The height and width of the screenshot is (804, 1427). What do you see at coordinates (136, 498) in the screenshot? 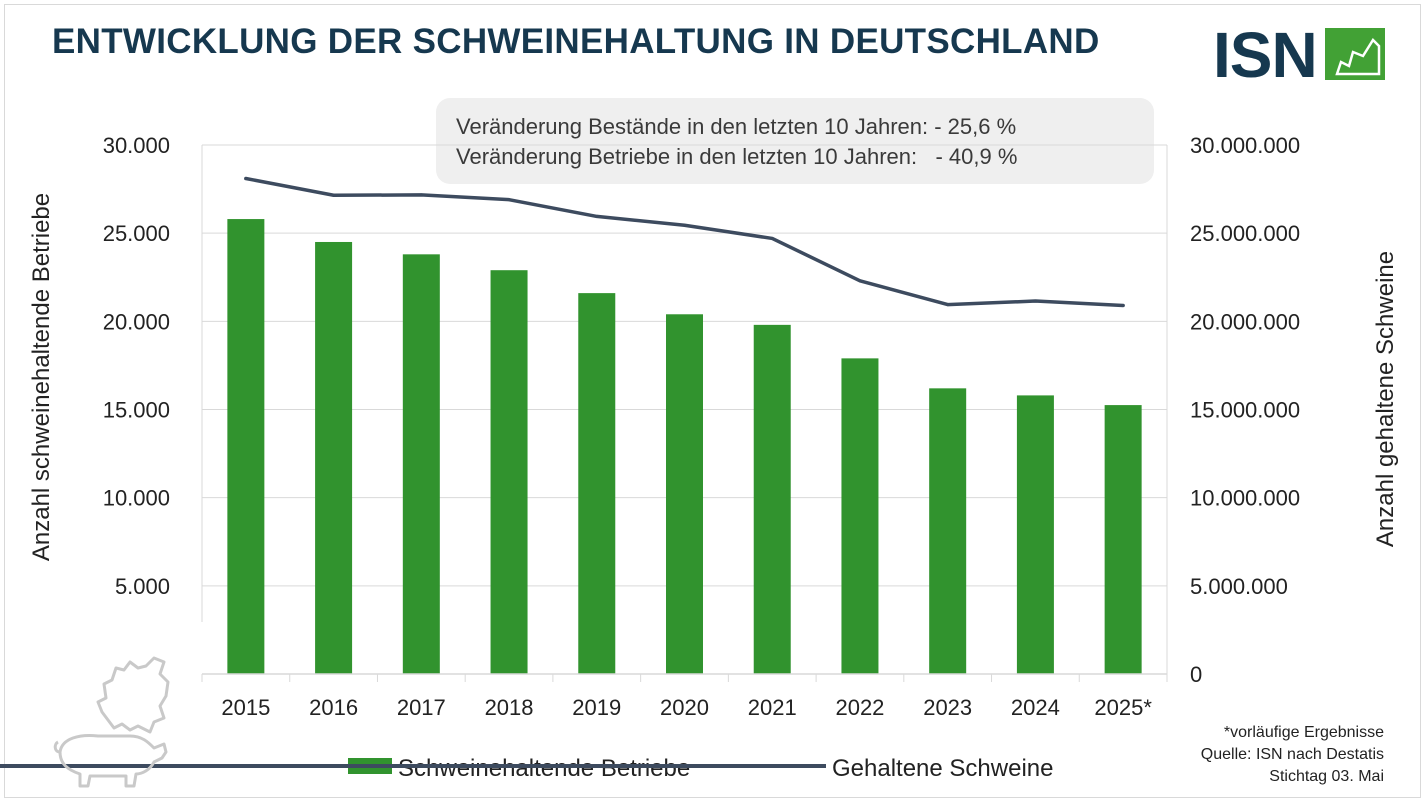
I see `y-tick-label: 10.000` at bounding box center [136, 498].